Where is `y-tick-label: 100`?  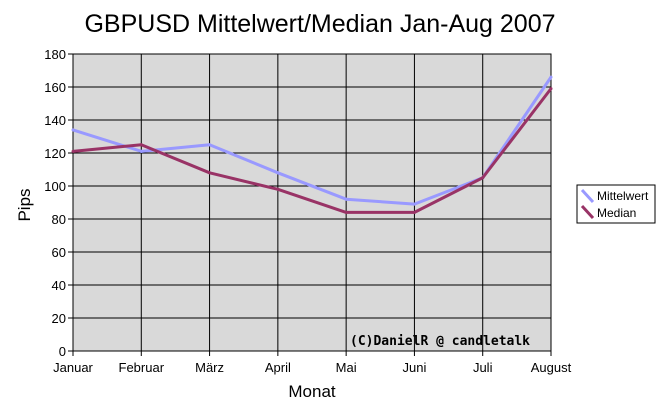
y-tick-label: 100 is located at coordinates (55, 186).